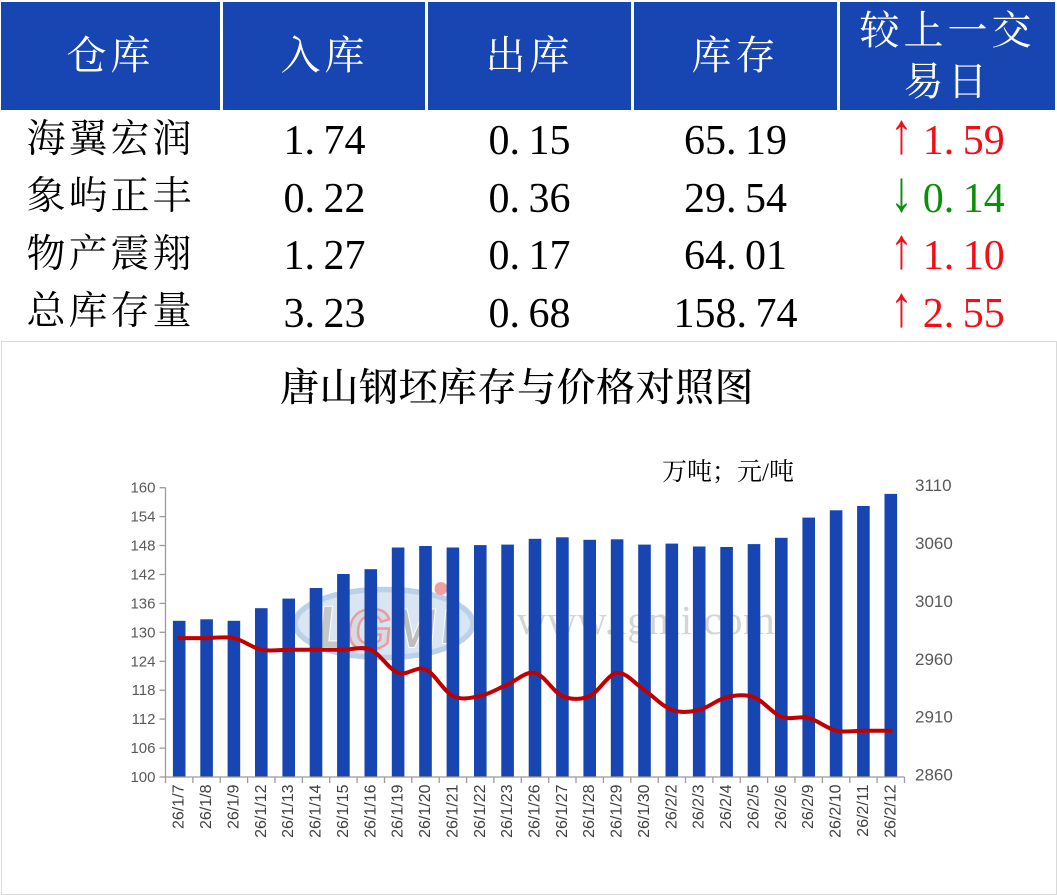  What do you see at coordinates (142, 748) in the screenshot?
I see `svg-text: 106` at bounding box center [142, 748].